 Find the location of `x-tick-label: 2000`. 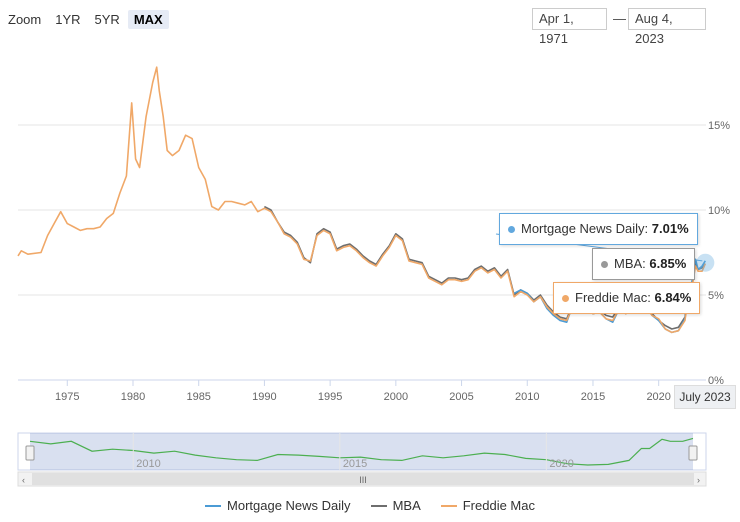

x-tick-label: 2000 is located at coordinates (396, 397).